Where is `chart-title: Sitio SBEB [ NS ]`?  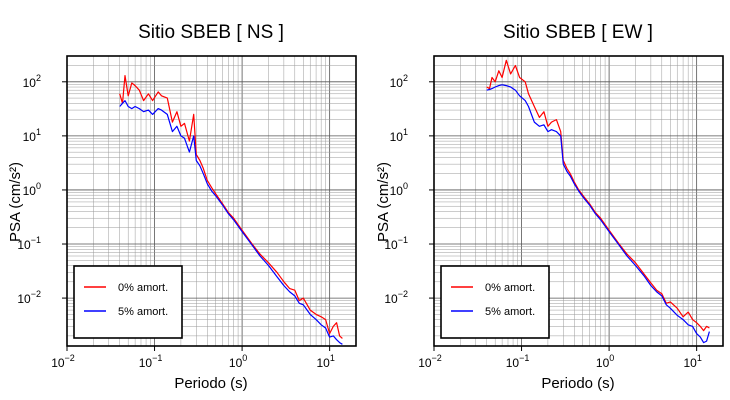 chart-title: Sitio SBEB [ NS ] is located at coordinates (211, 32).